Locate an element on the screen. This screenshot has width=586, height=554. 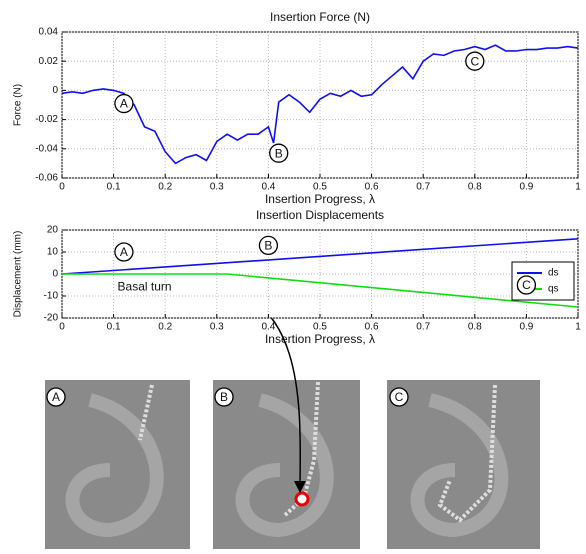
y-tick-label: 10 is located at coordinates (53, 252).